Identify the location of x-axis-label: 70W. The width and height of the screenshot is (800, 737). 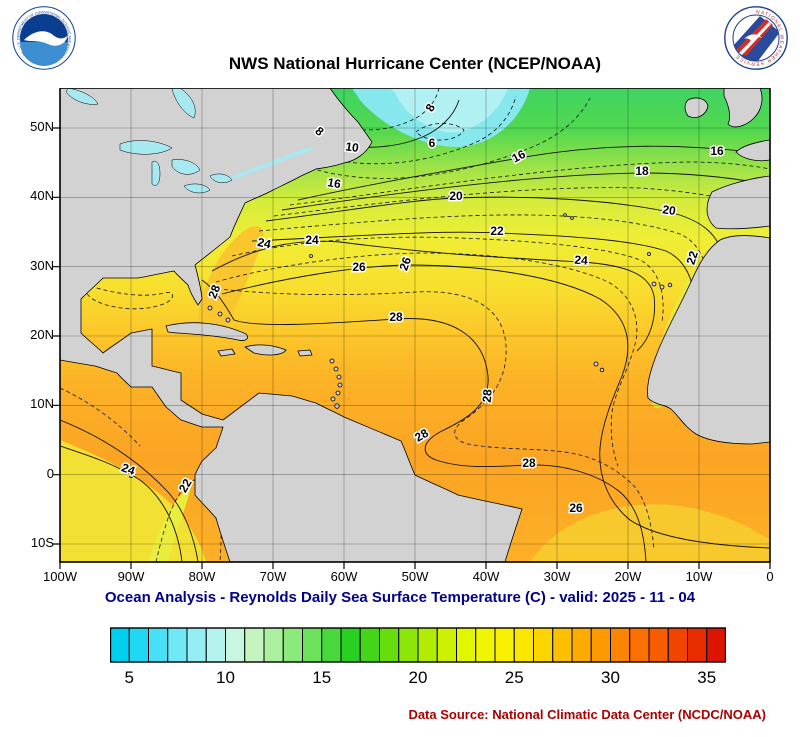
(273, 576).